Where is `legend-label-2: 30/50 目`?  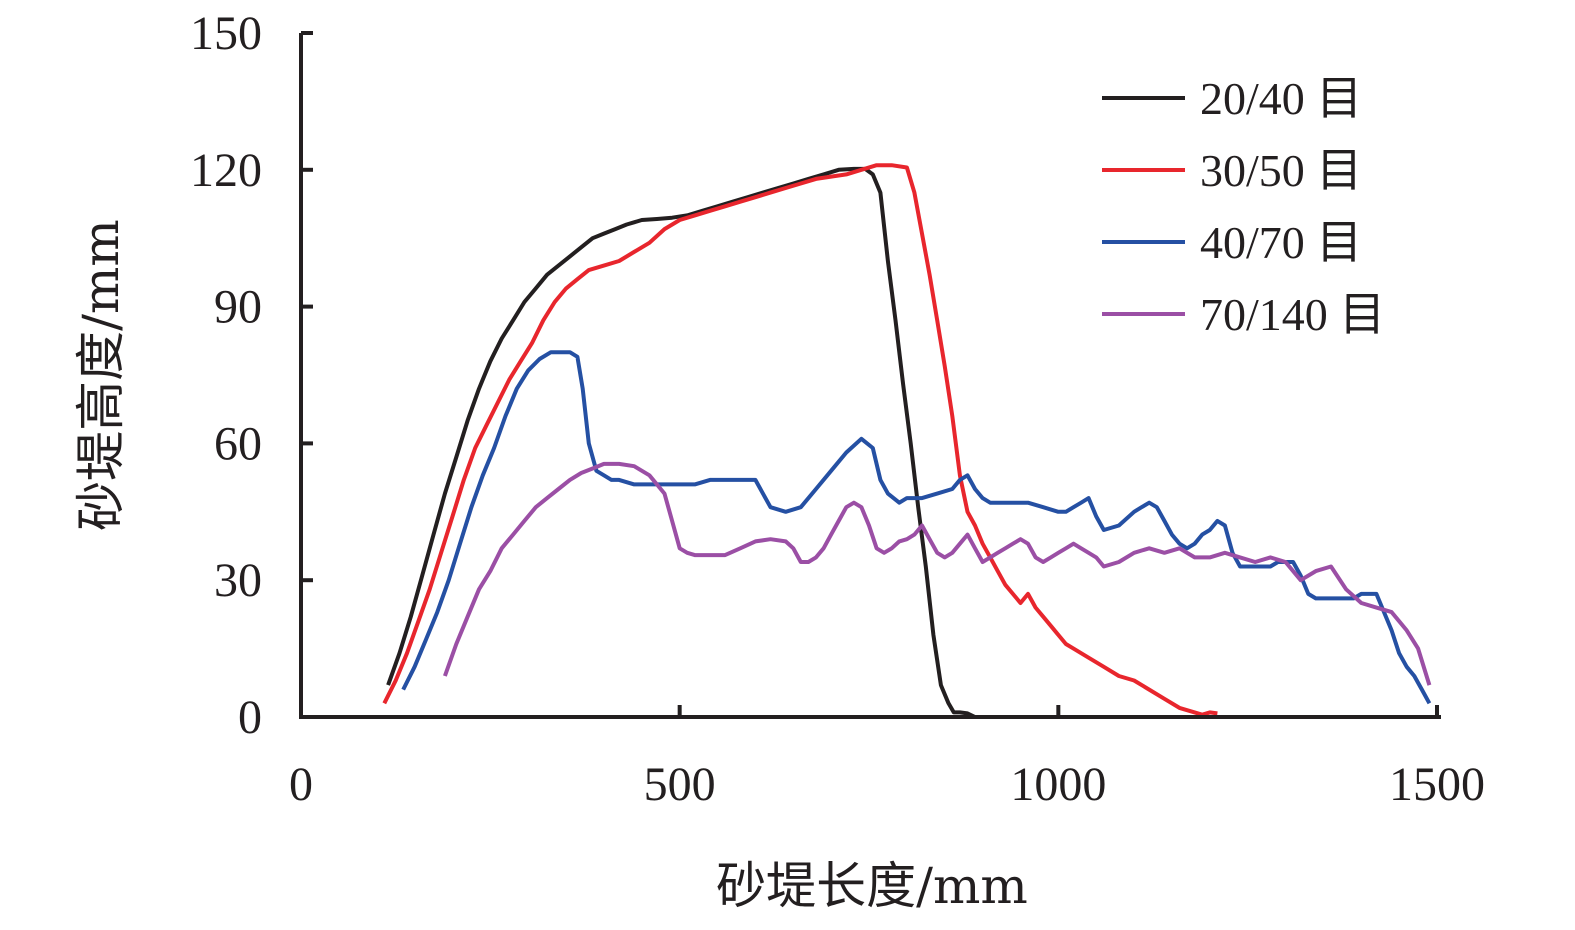
legend-label-2: 30/50 目 is located at coordinates (1281, 170).